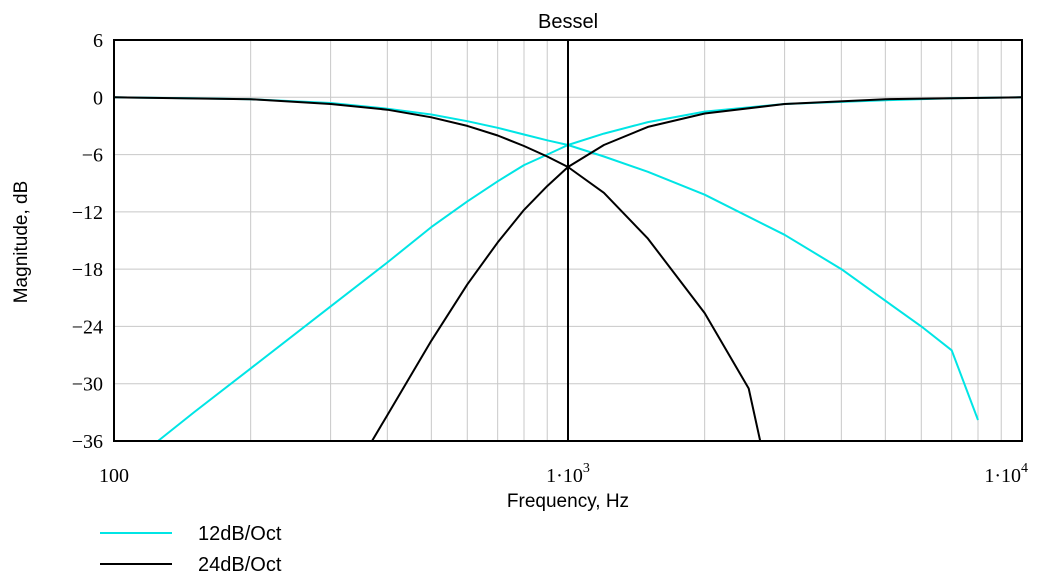 The image size is (1058, 581). What do you see at coordinates (568, 474) in the screenshot?
I see `x-tick-label: 1·10³` at bounding box center [568, 474].